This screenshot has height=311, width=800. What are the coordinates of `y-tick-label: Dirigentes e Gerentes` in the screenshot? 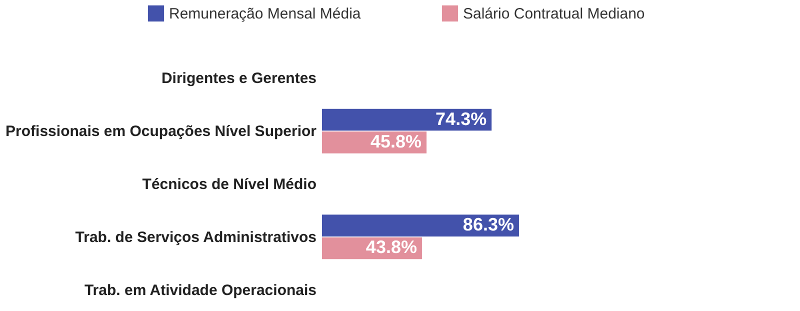 It's located at (238, 79).